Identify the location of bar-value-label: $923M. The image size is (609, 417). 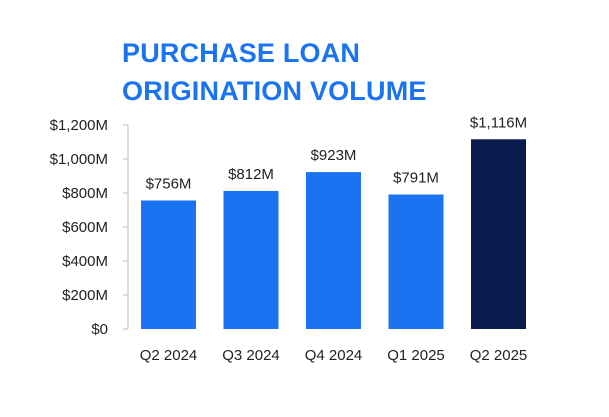
(334, 155).